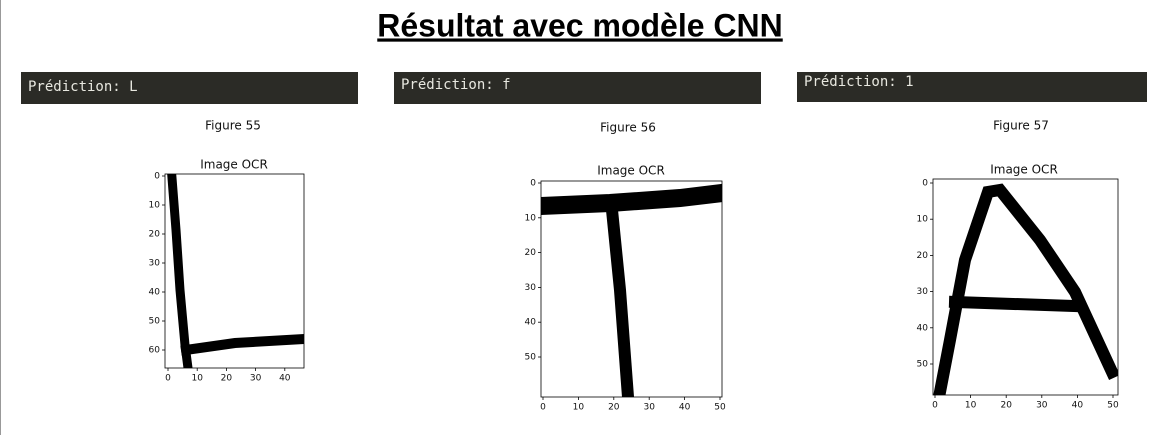 The image size is (1155, 435). Describe the element at coordinates (233, 126) in the screenshot. I see `figure-caption: Figure 55` at that location.